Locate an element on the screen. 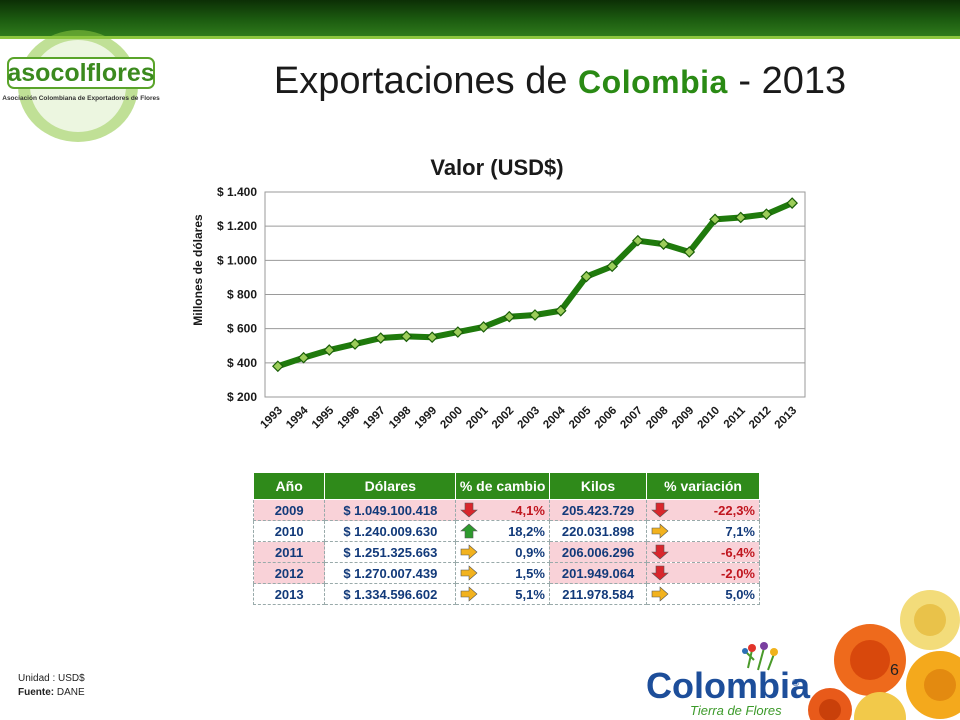 This screenshot has height=720, width=960. brand-name: Colombia is located at coordinates (728, 685).